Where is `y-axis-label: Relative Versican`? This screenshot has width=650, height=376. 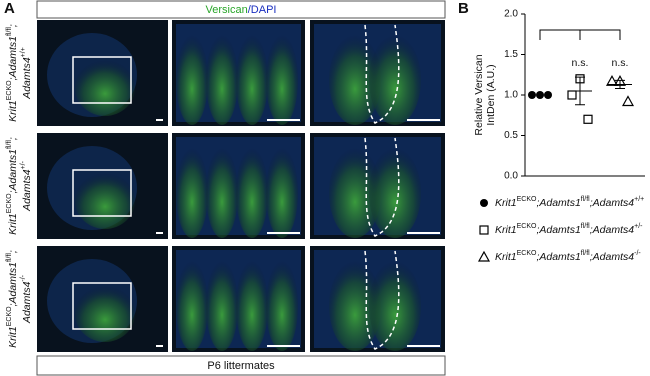
y-axis-label: Relative Versican is located at coordinates (479, 94).